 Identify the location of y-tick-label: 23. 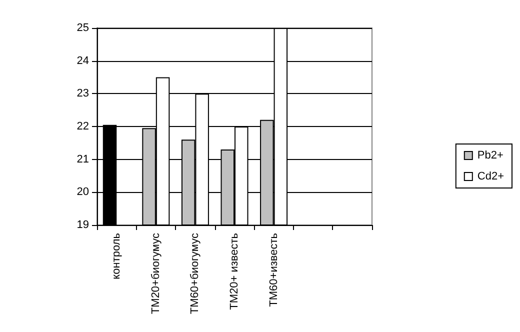
(82, 94).